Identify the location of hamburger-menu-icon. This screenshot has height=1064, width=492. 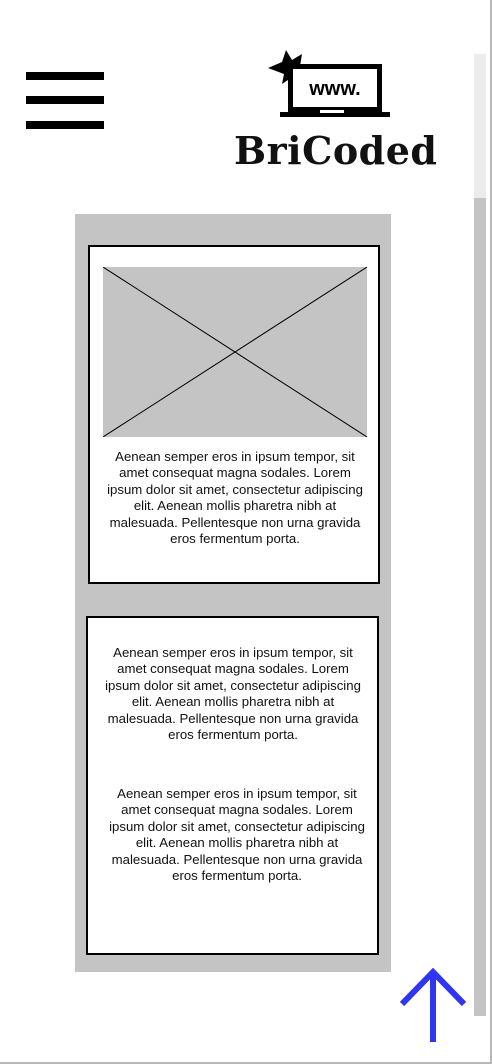
(65, 101).